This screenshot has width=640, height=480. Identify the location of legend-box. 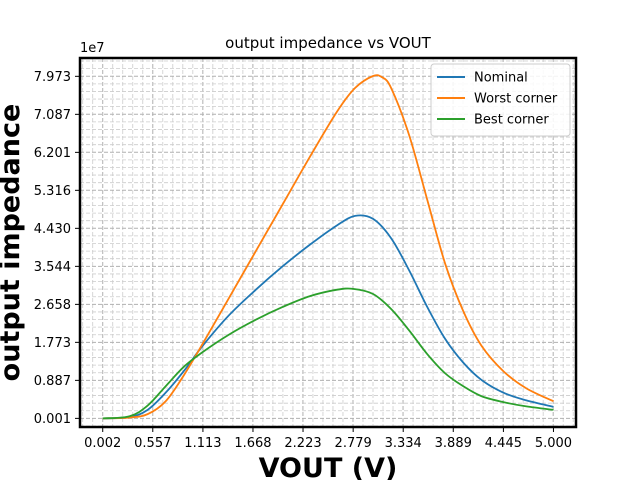
(500, 100).